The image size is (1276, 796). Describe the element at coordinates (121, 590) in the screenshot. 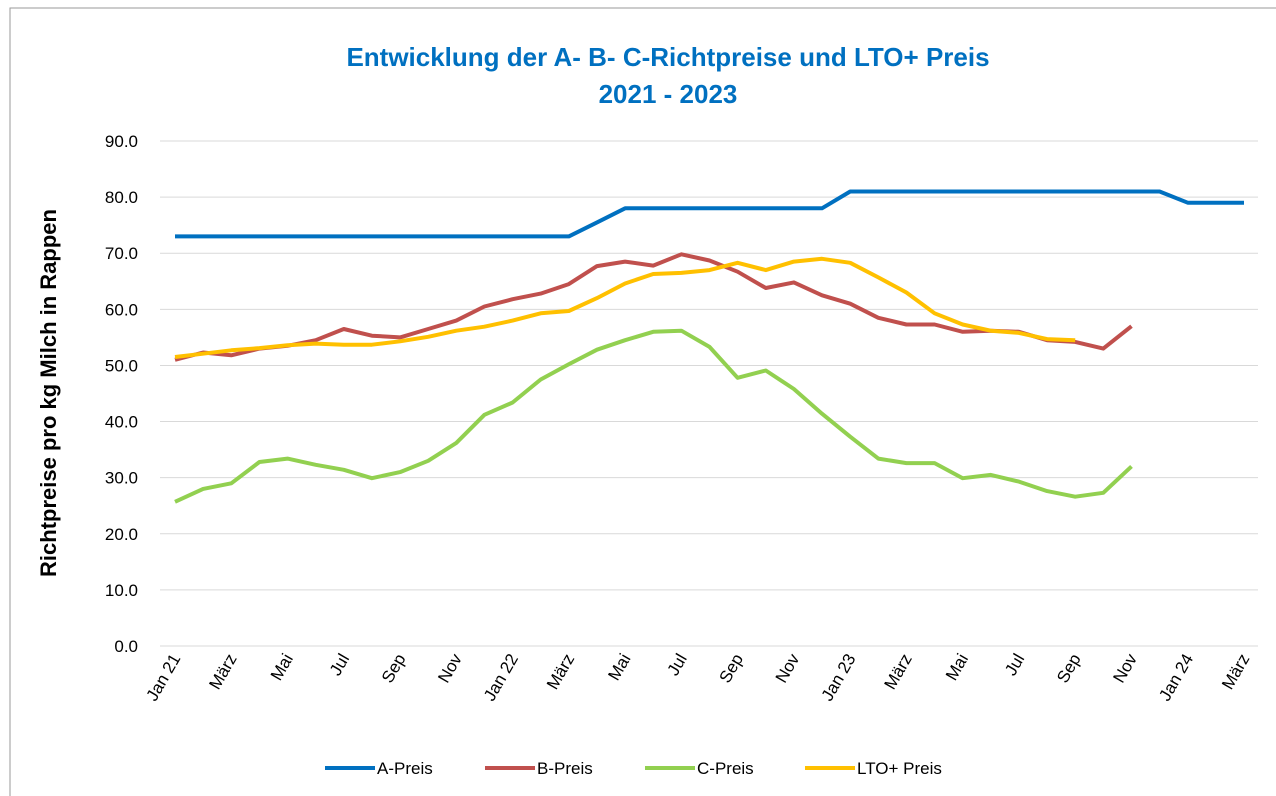

I see `y-tick-label: 10.0` at that location.